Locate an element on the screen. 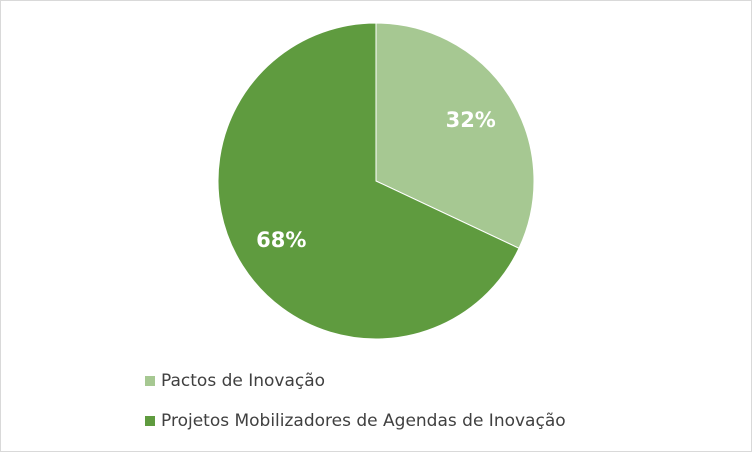 This screenshot has height=452, width=752. legend-label: Pactos de Inovação is located at coordinates (243, 381).